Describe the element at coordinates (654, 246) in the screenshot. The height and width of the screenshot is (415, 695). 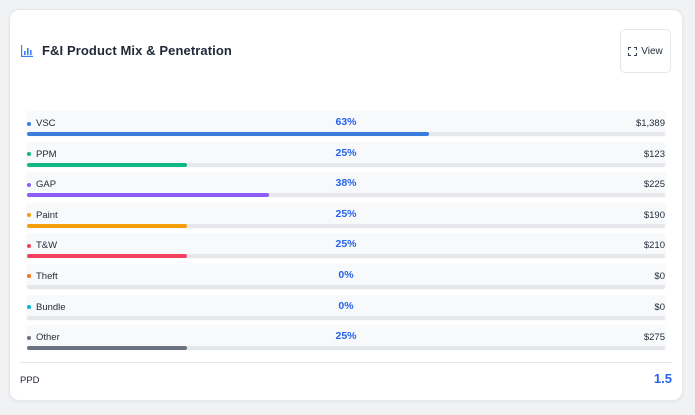
I see `product-amount: $210` at that location.